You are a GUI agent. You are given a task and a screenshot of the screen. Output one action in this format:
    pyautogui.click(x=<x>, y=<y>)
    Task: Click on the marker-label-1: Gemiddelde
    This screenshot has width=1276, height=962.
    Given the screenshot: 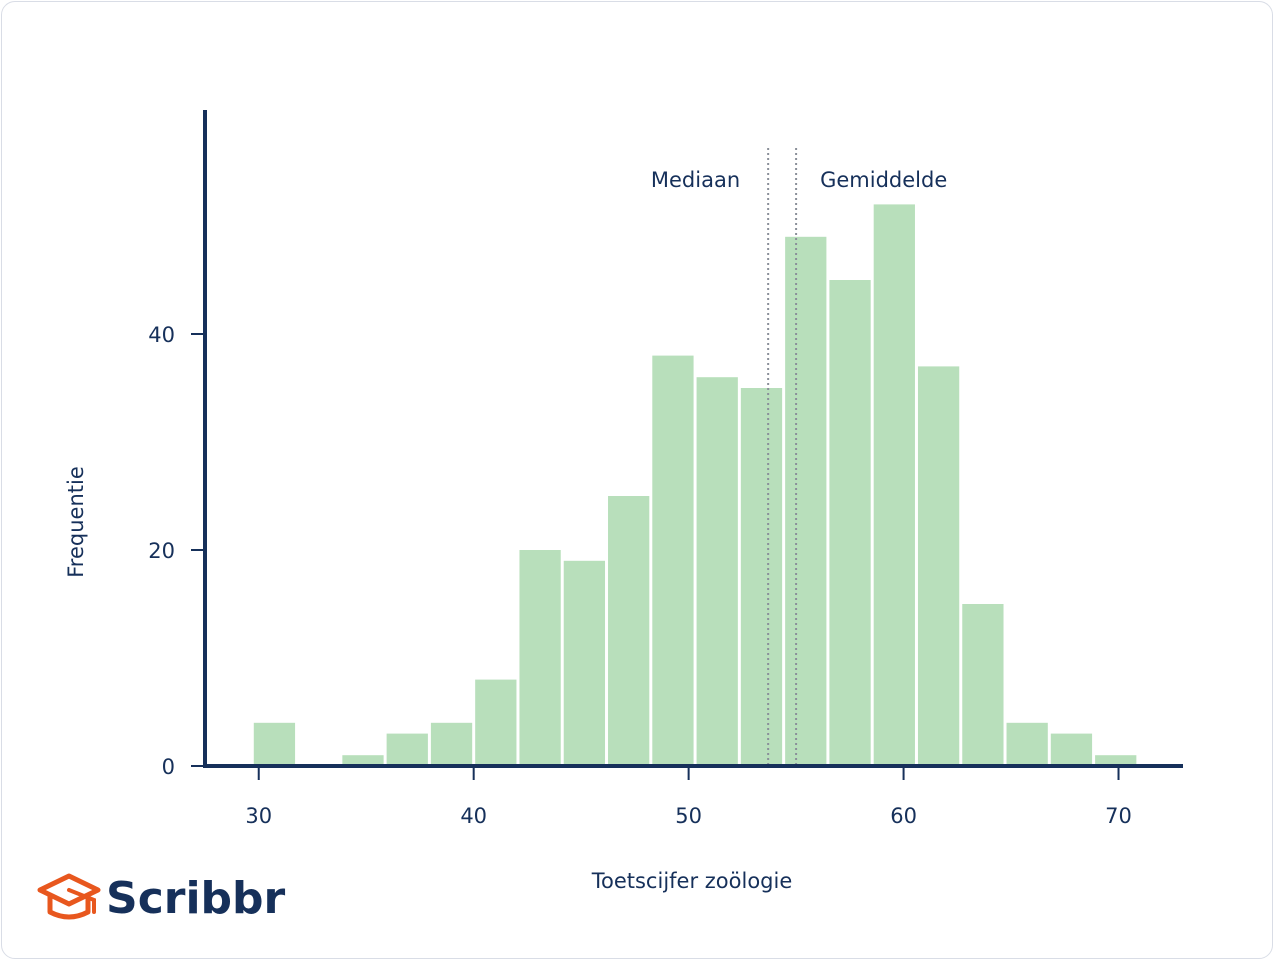 What is the action you would take?
    pyautogui.click(x=883, y=180)
    